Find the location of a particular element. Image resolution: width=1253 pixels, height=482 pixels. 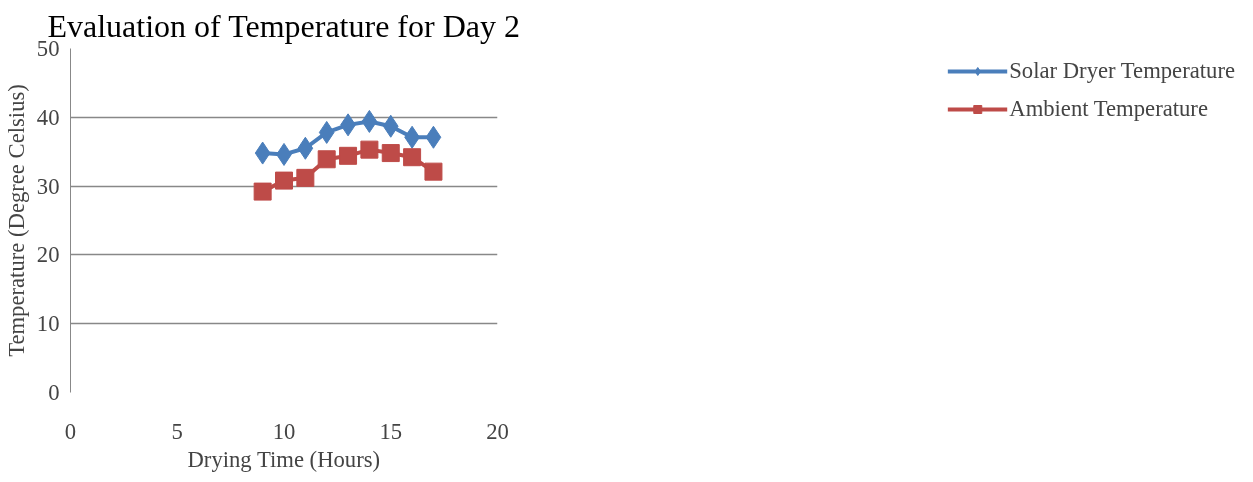

x-axis-title: Drying Time (Hours) is located at coordinates (284, 459).